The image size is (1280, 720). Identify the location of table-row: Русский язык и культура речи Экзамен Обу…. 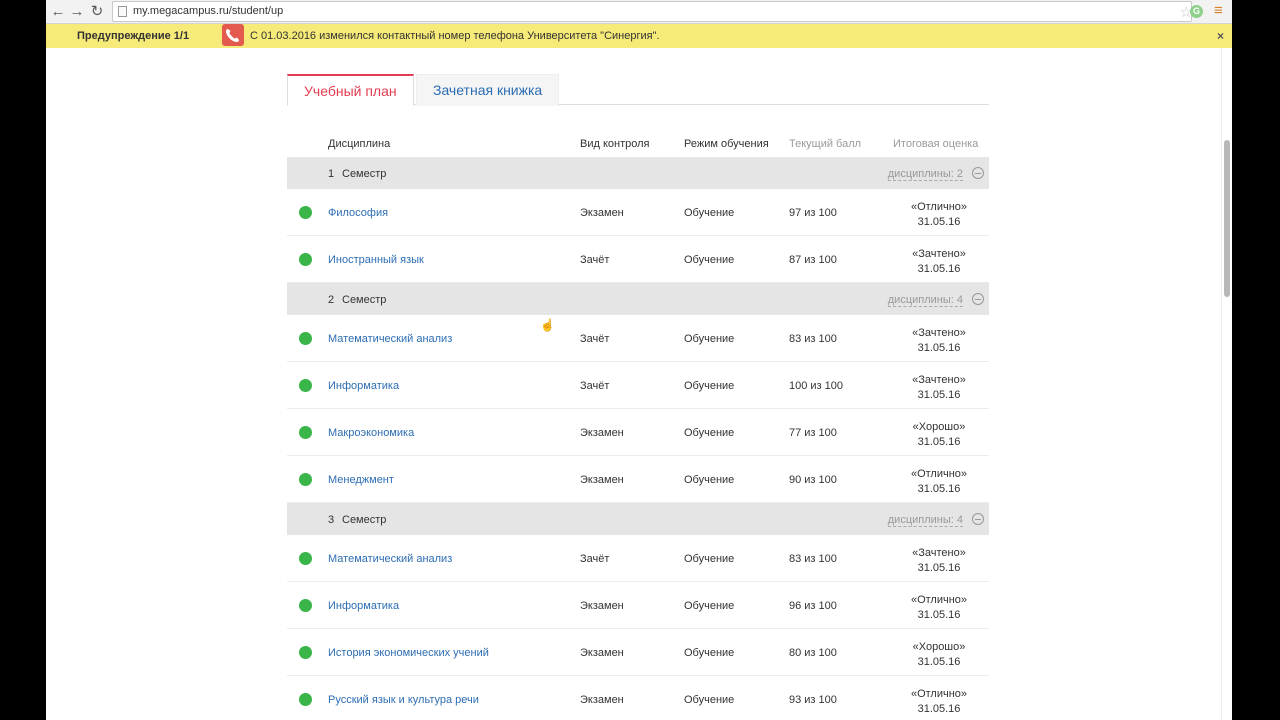
(638, 698).